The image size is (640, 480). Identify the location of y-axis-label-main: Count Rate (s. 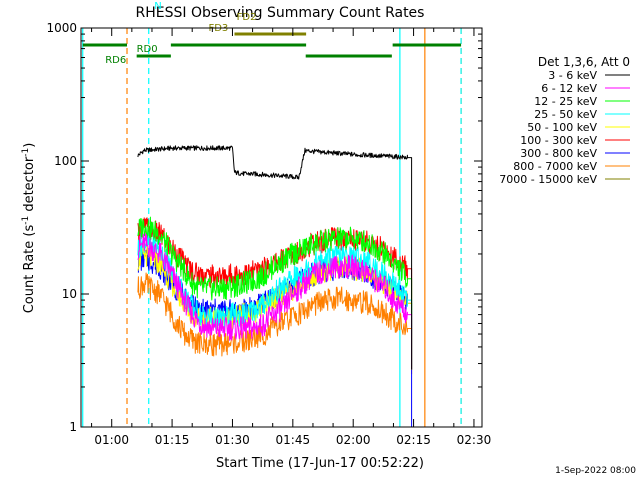
(29, 269).